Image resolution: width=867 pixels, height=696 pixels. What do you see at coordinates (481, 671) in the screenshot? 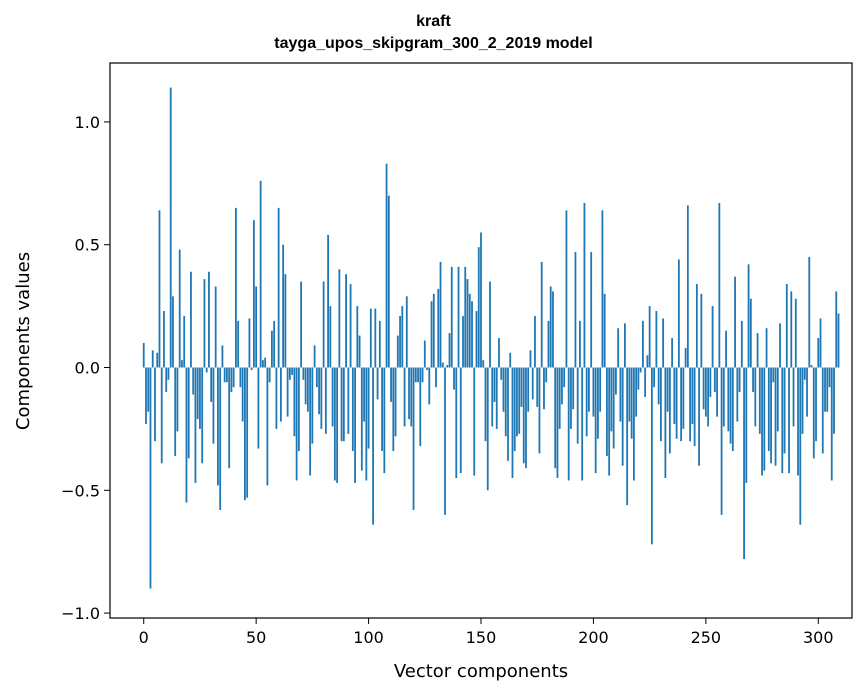
I see `x-axis-label: Vector components` at bounding box center [481, 671].